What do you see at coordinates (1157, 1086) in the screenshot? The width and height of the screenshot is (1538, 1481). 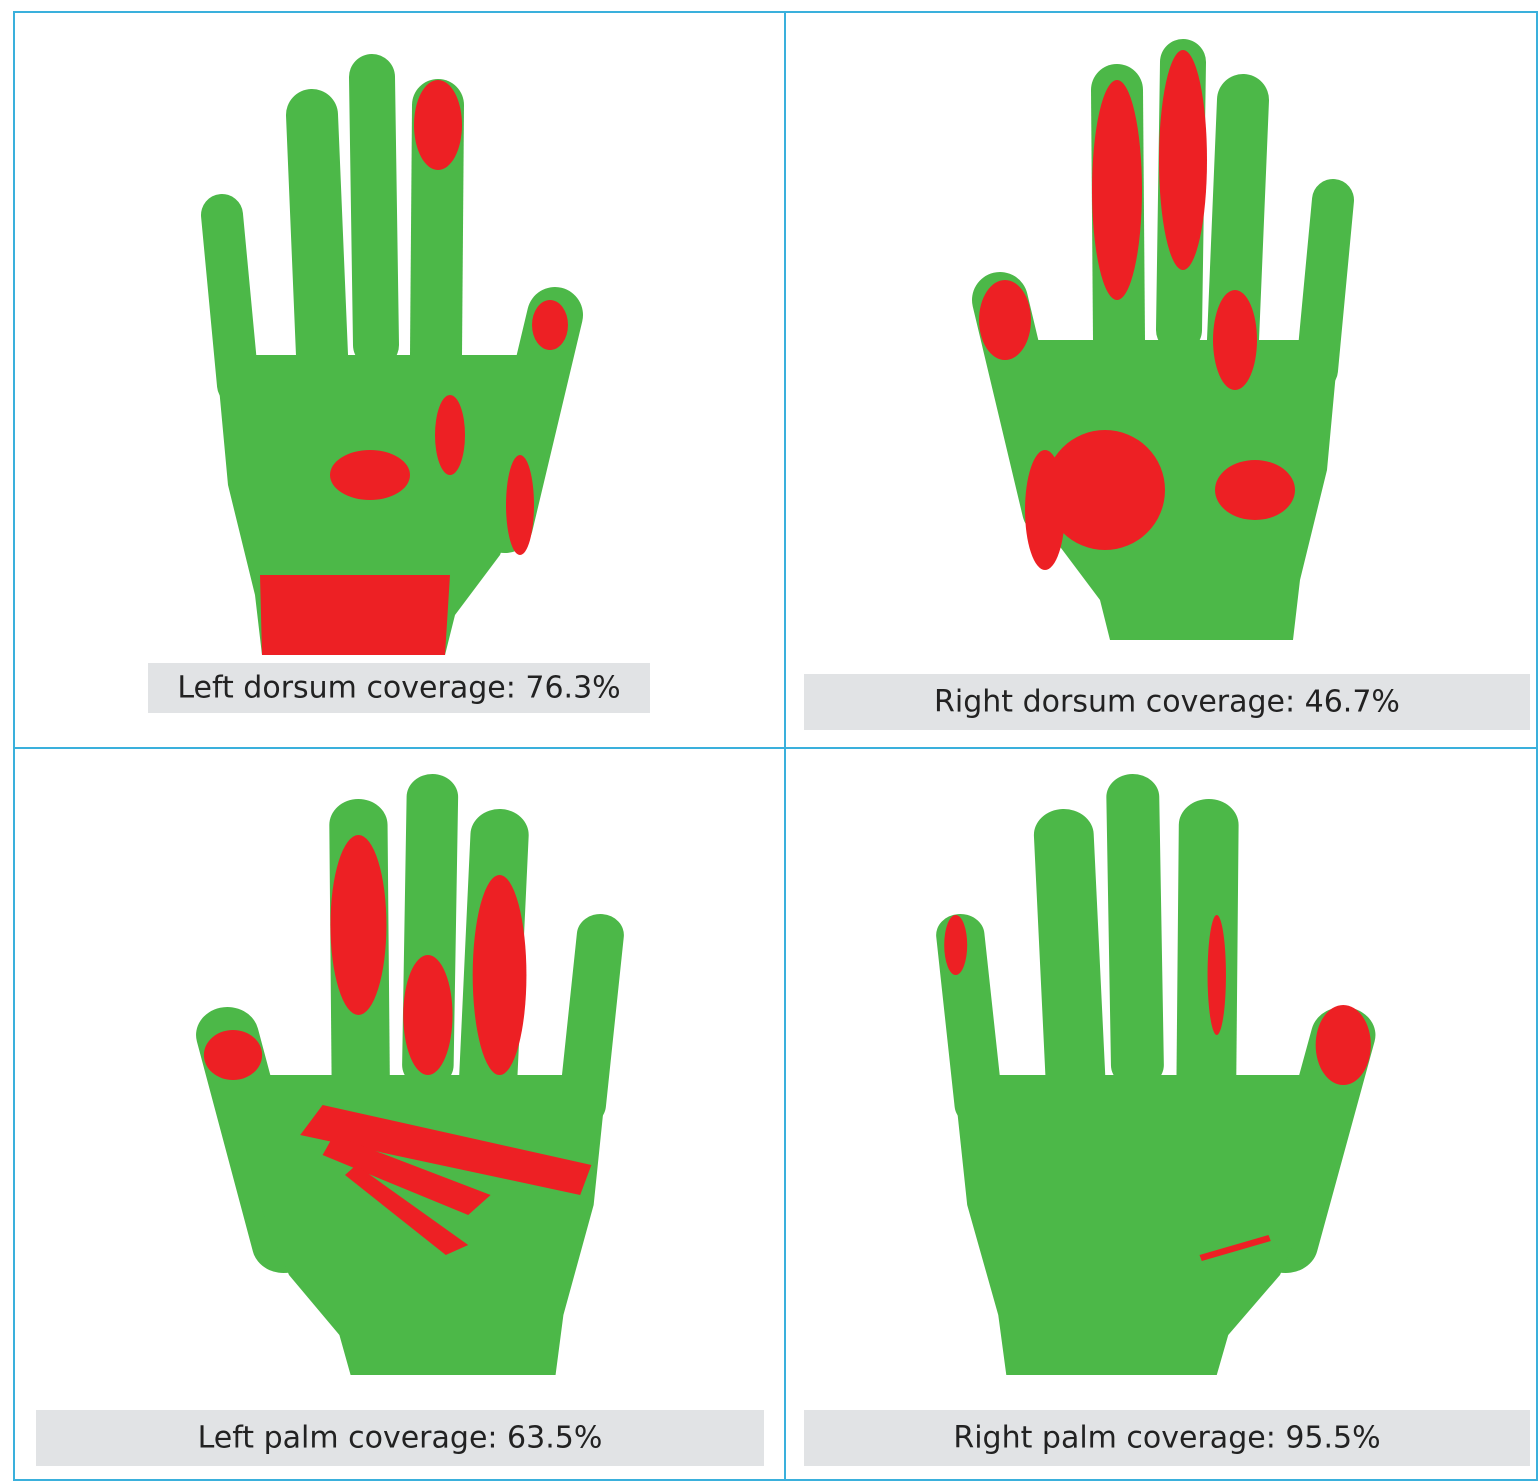 I see `hand-right-palm` at bounding box center [1157, 1086].